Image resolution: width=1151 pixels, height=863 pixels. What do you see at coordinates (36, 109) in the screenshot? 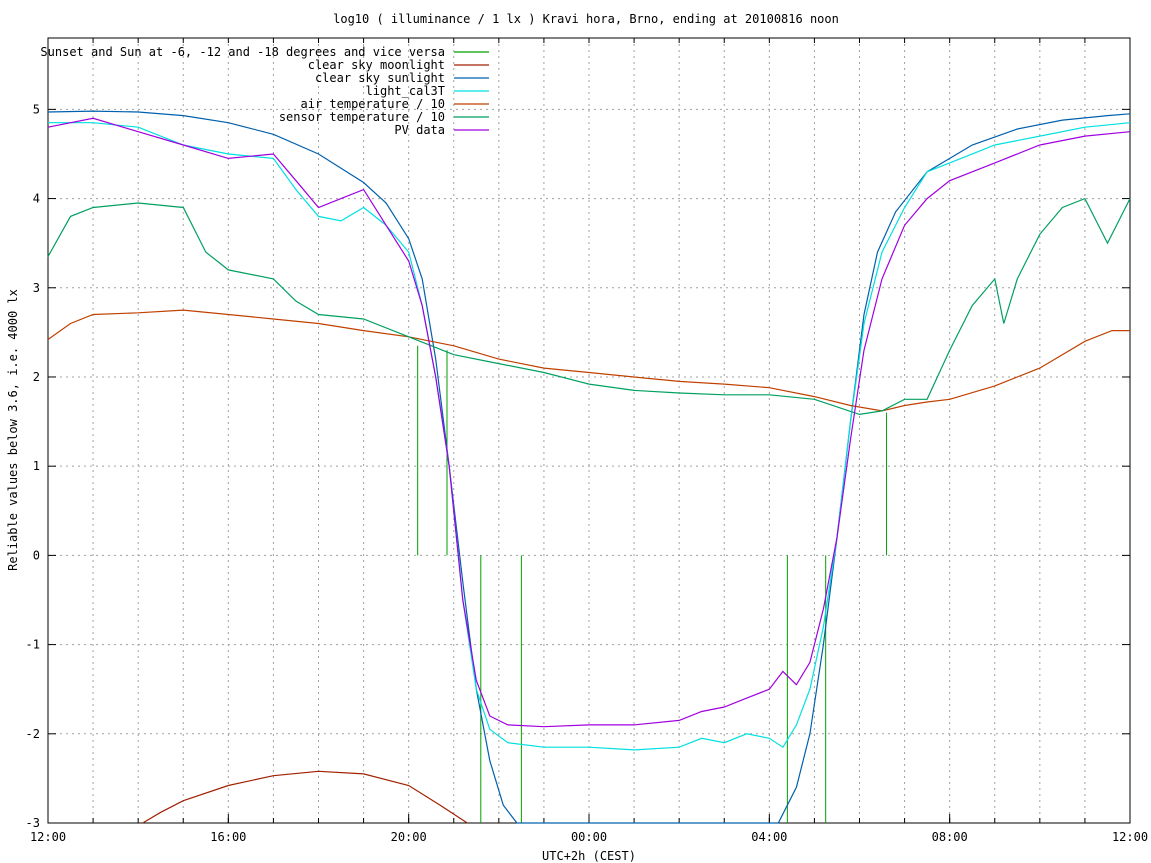
I see `y-tick-label: 5` at bounding box center [36, 109].